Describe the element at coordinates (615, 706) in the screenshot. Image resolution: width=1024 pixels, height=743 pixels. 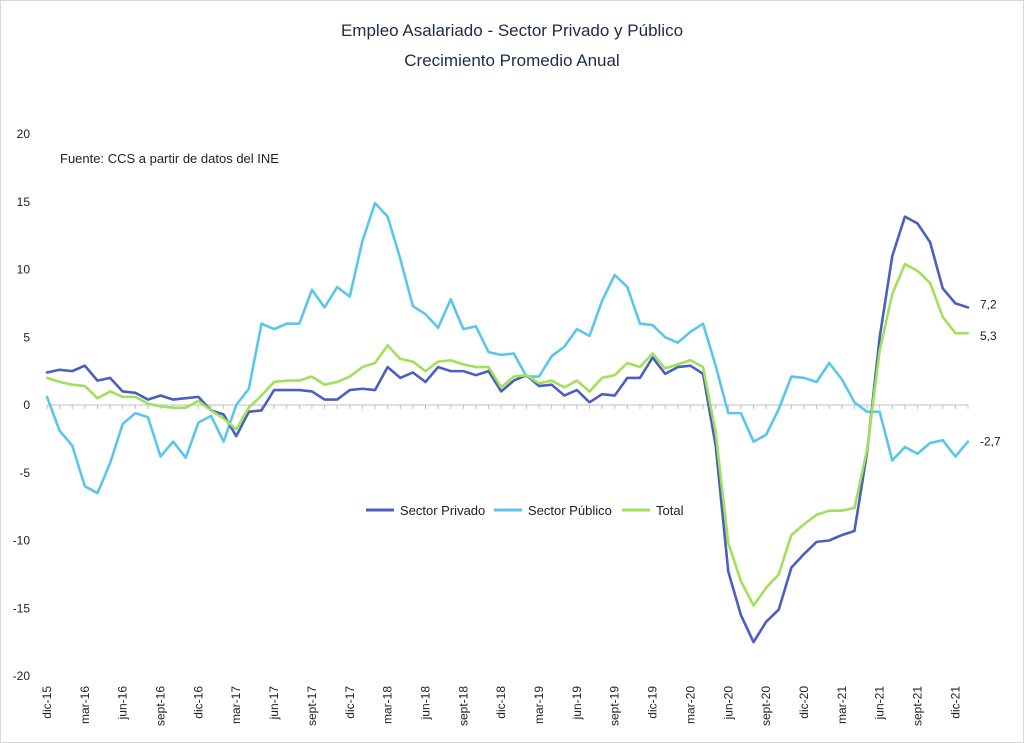
I see `x-tick-label: sept-19` at that location.